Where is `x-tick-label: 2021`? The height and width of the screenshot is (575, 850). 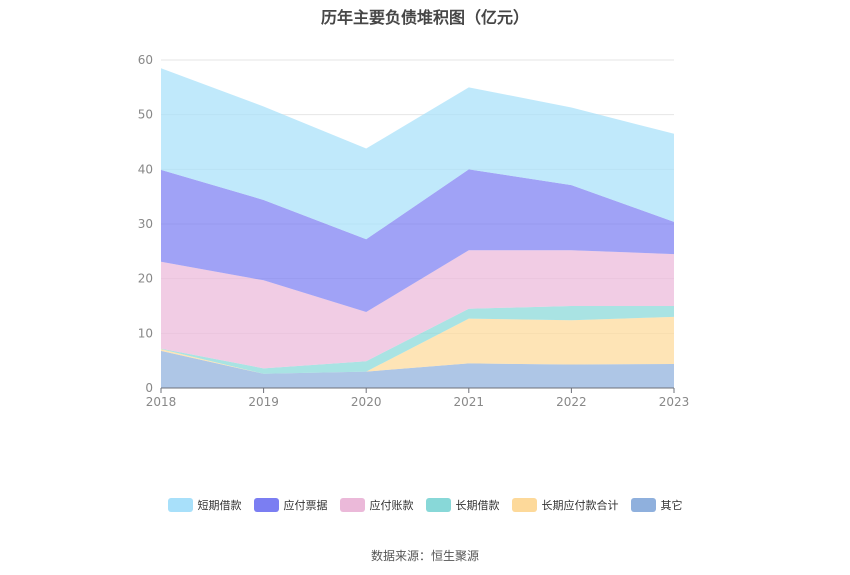
x-tick-label: 2021 is located at coordinates (469, 402).